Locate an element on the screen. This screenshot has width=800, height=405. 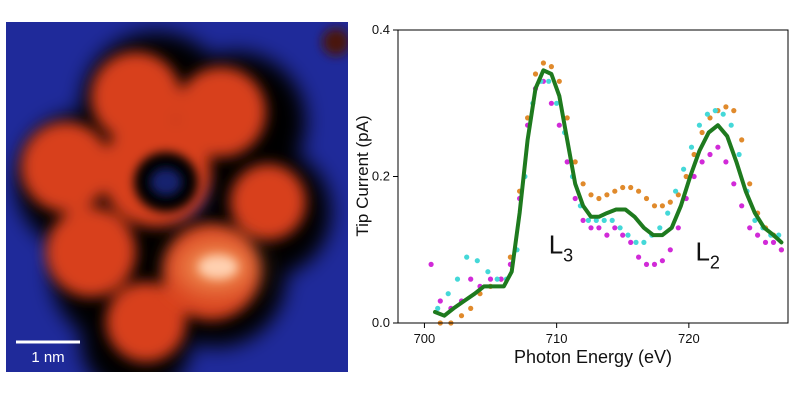
molecule-center-core is located at coordinates (166, 182).